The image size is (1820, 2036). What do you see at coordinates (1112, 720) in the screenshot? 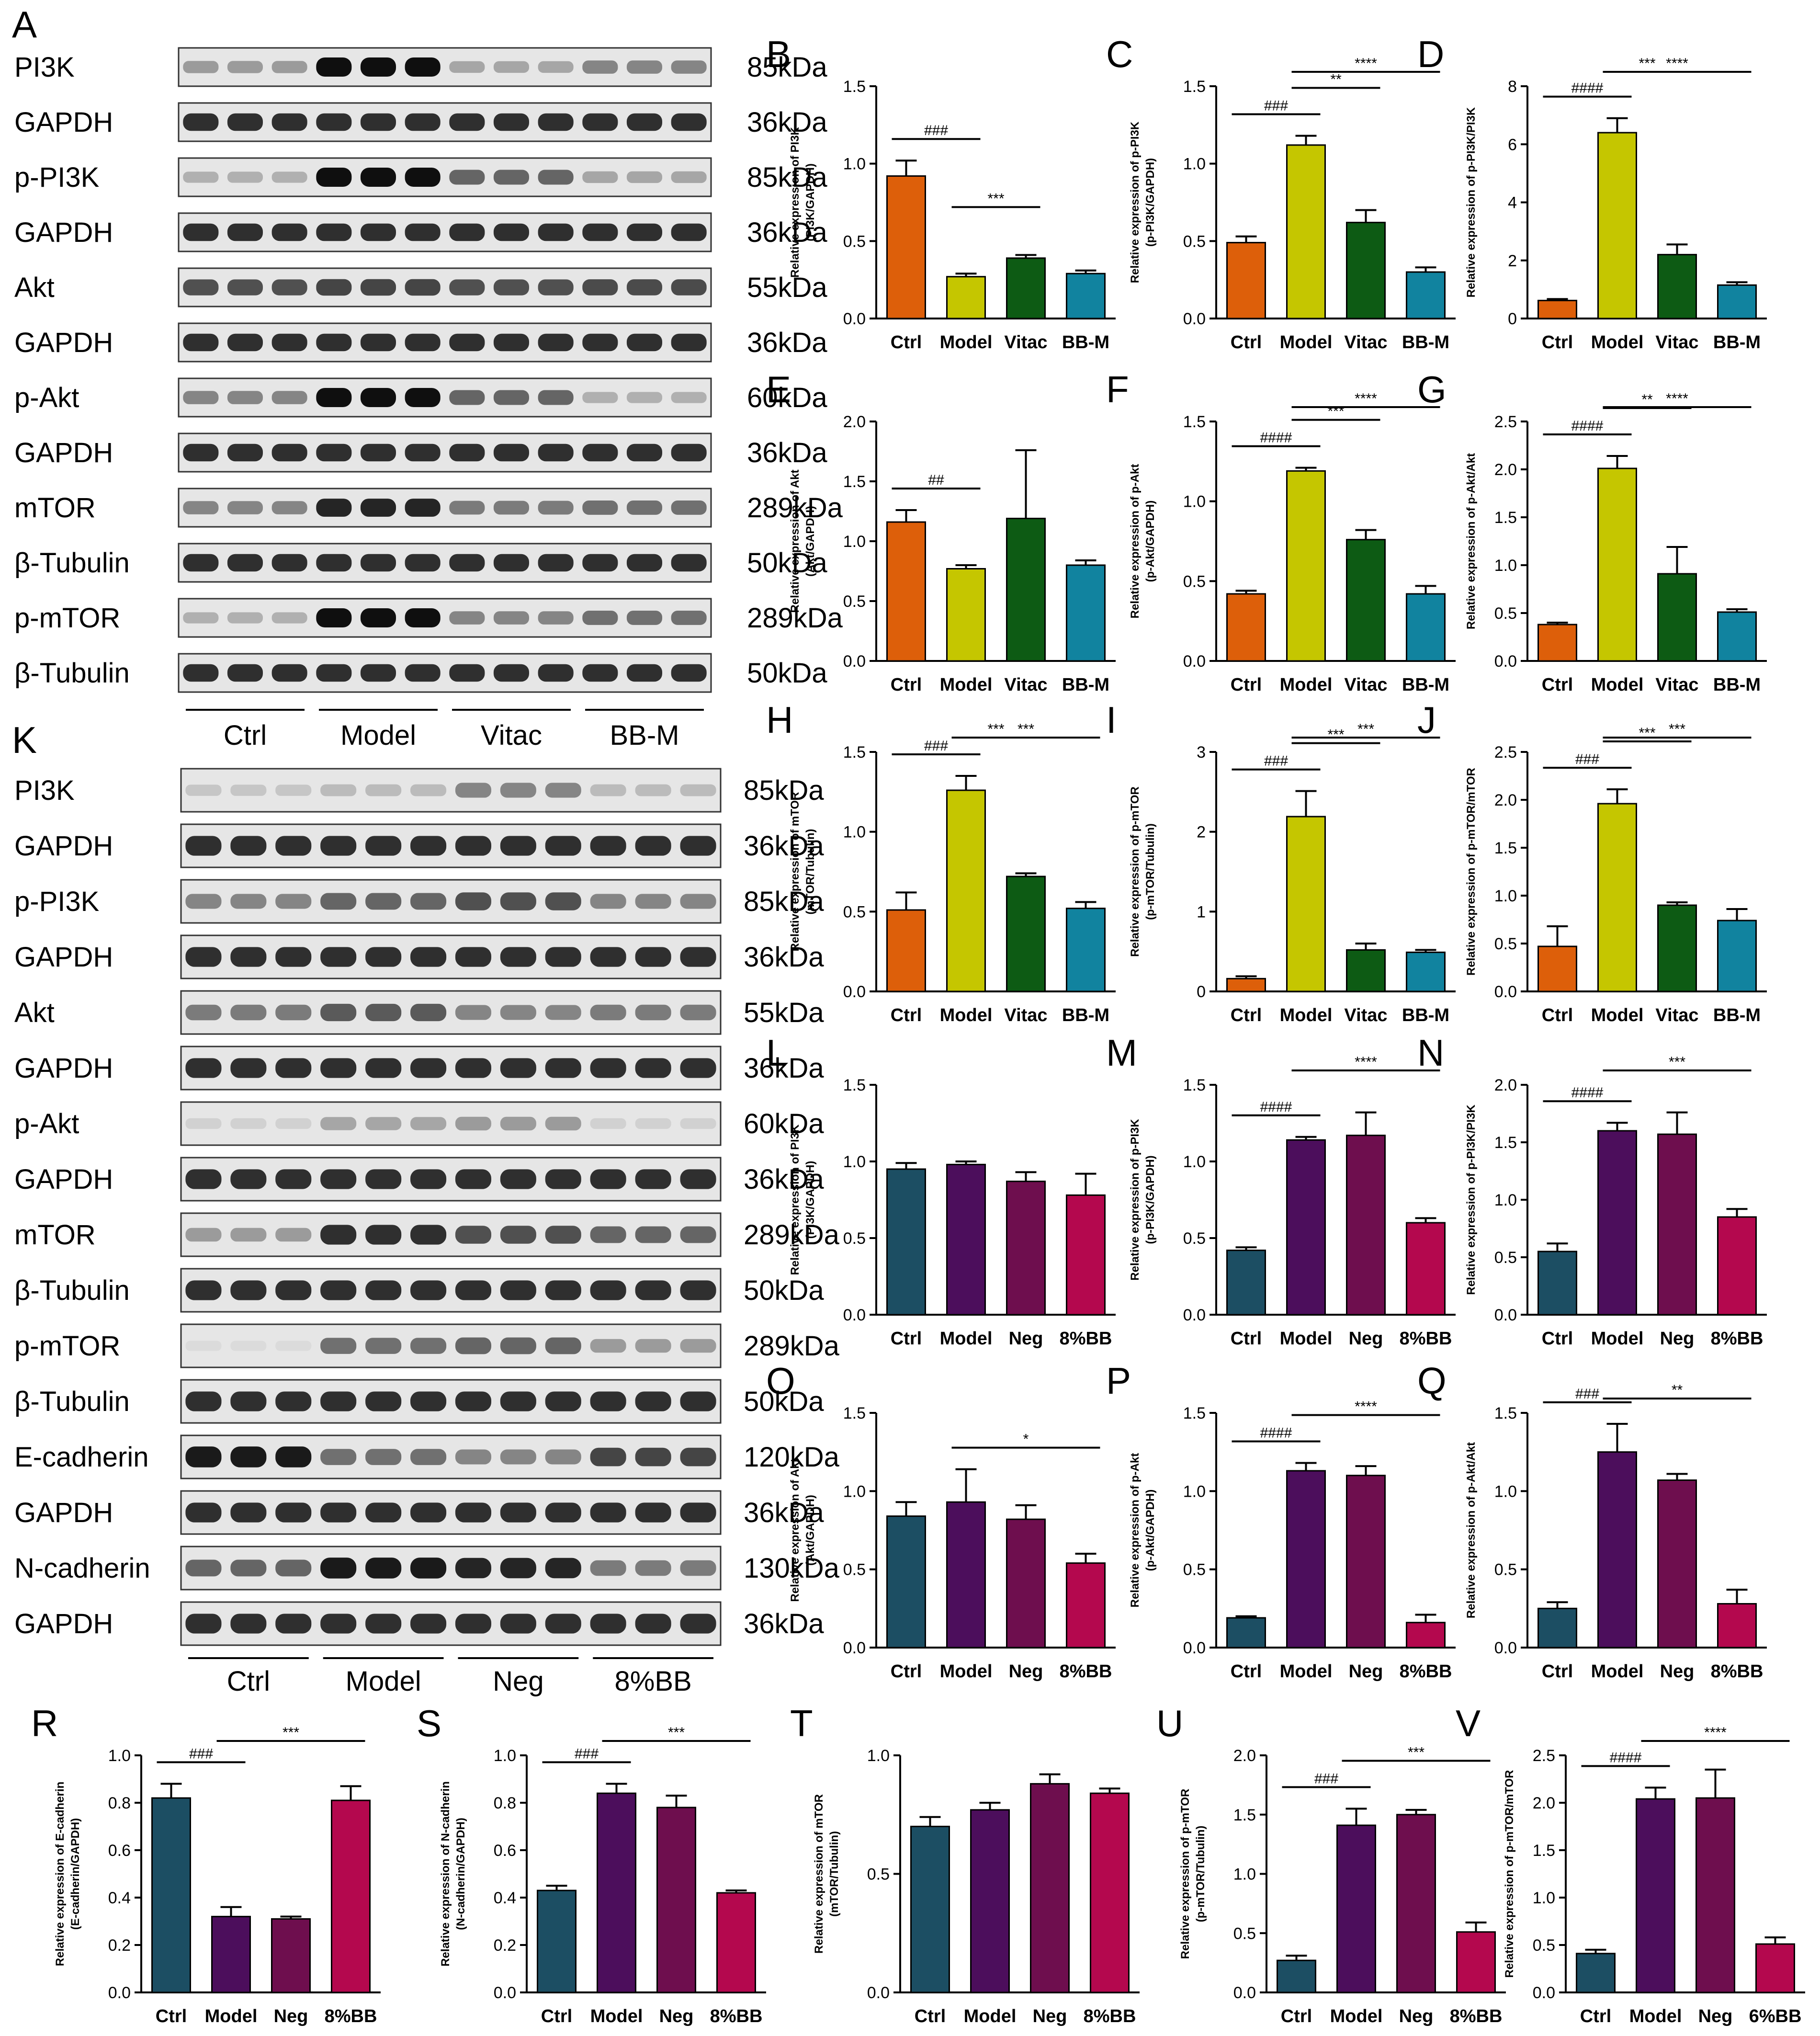
I see `panel-letter: I` at bounding box center [1112, 720].